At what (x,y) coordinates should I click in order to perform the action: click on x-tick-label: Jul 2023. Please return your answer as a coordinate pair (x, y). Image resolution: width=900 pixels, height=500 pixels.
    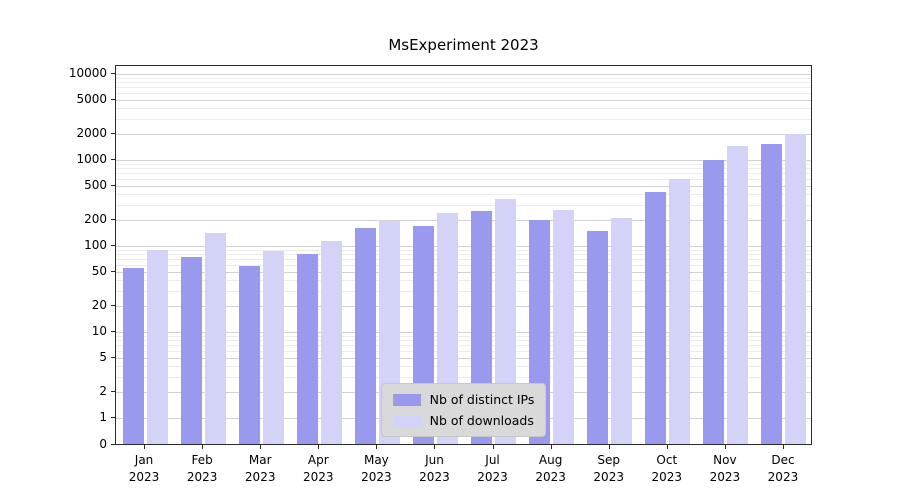
    Looking at the image, I should click on (492, 468).